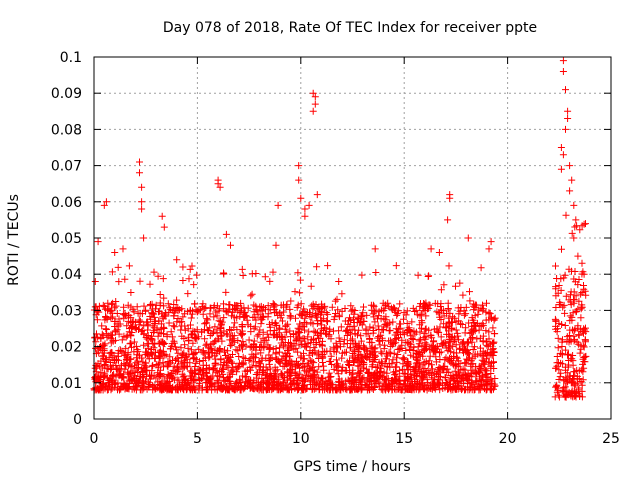  I want to click on x-tick-label: 25, so click(611, 439).